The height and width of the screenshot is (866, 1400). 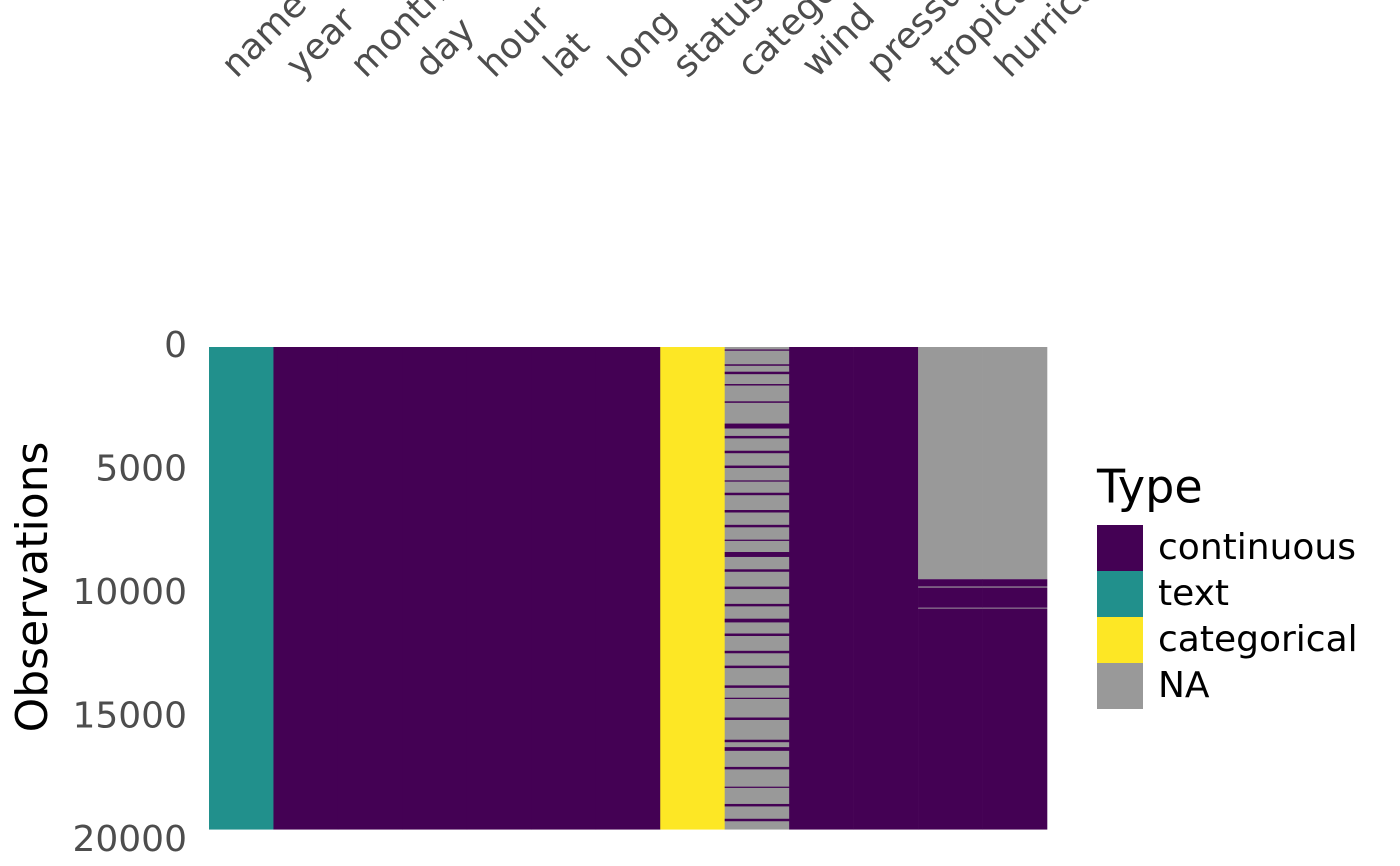 I want to click on legend-title: Type, so click(x=1149, y=487).